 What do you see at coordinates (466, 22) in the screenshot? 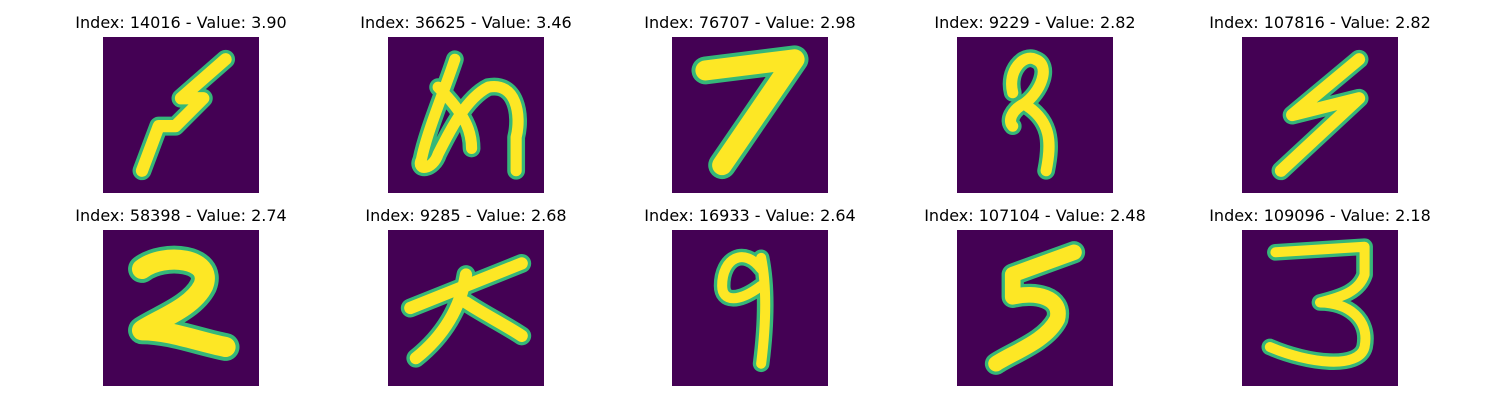
I see `panel-title: Index: 36625 - Value: 3.46` at bounding box center [466, 22].